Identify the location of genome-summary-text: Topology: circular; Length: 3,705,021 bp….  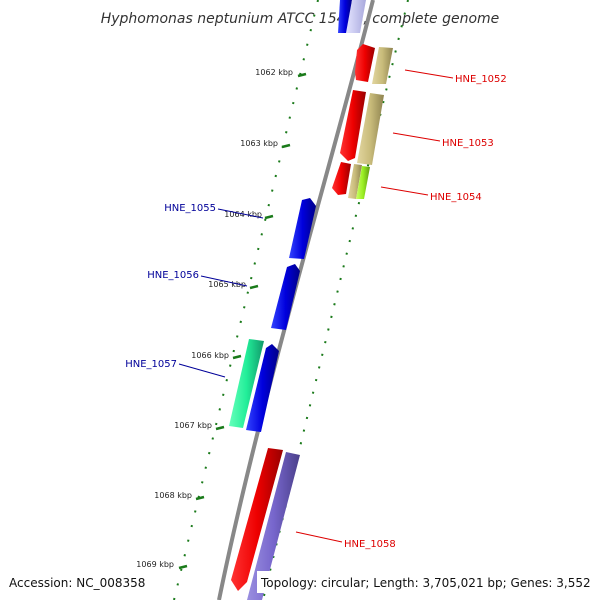
(425, 583).